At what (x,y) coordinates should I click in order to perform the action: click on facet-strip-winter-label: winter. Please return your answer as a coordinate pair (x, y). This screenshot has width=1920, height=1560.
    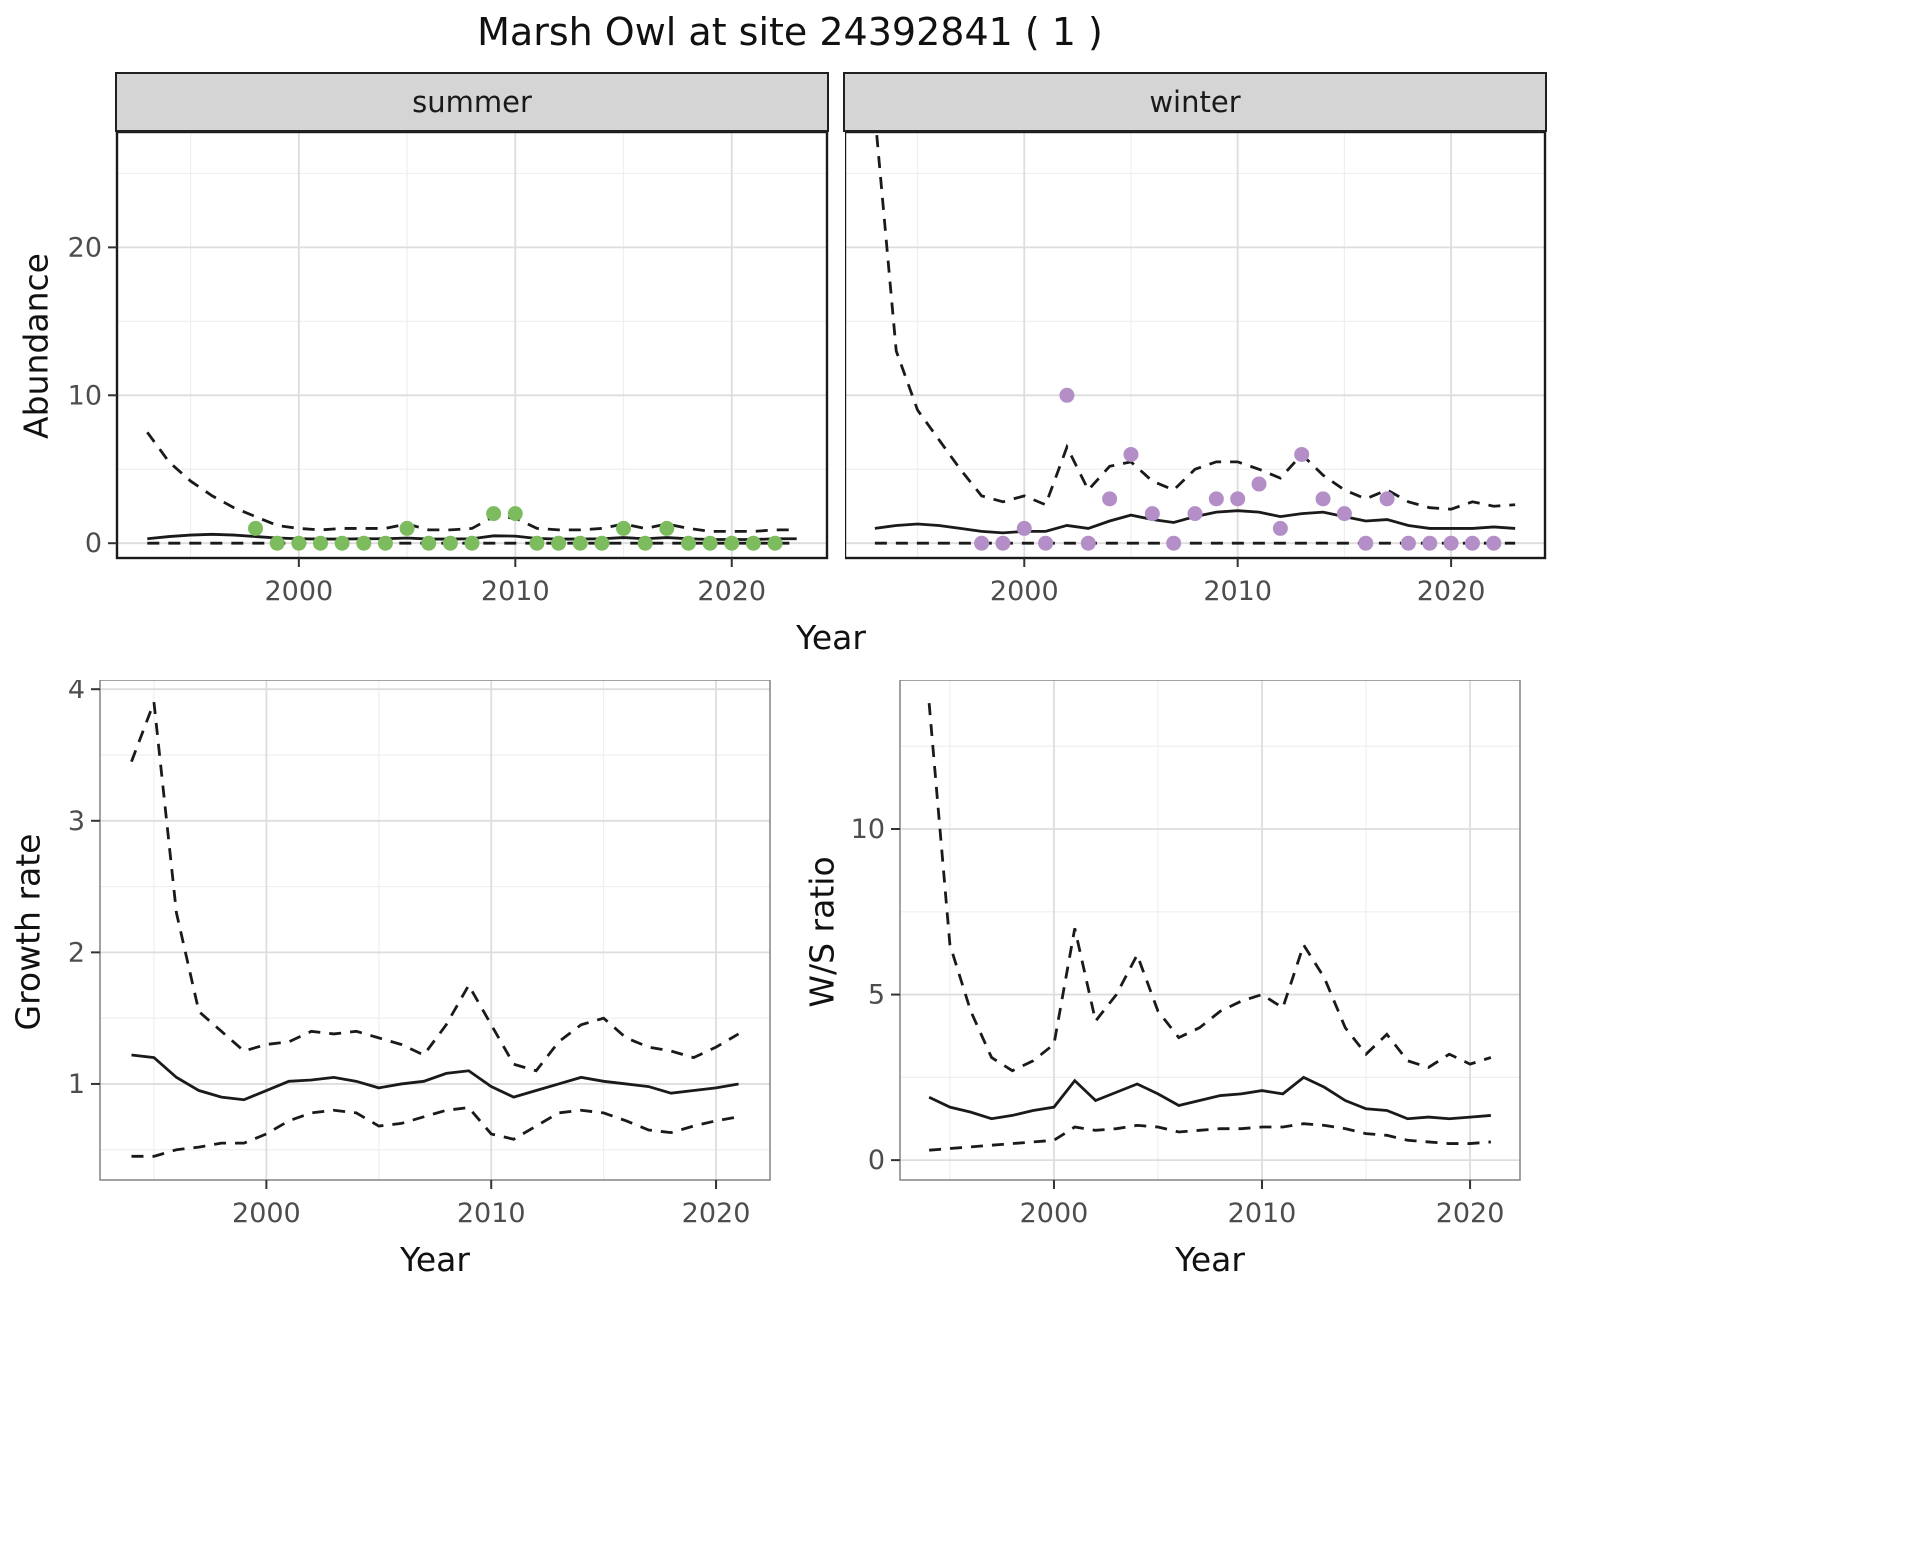
    Looking at the image, I should click on (1195, 102).